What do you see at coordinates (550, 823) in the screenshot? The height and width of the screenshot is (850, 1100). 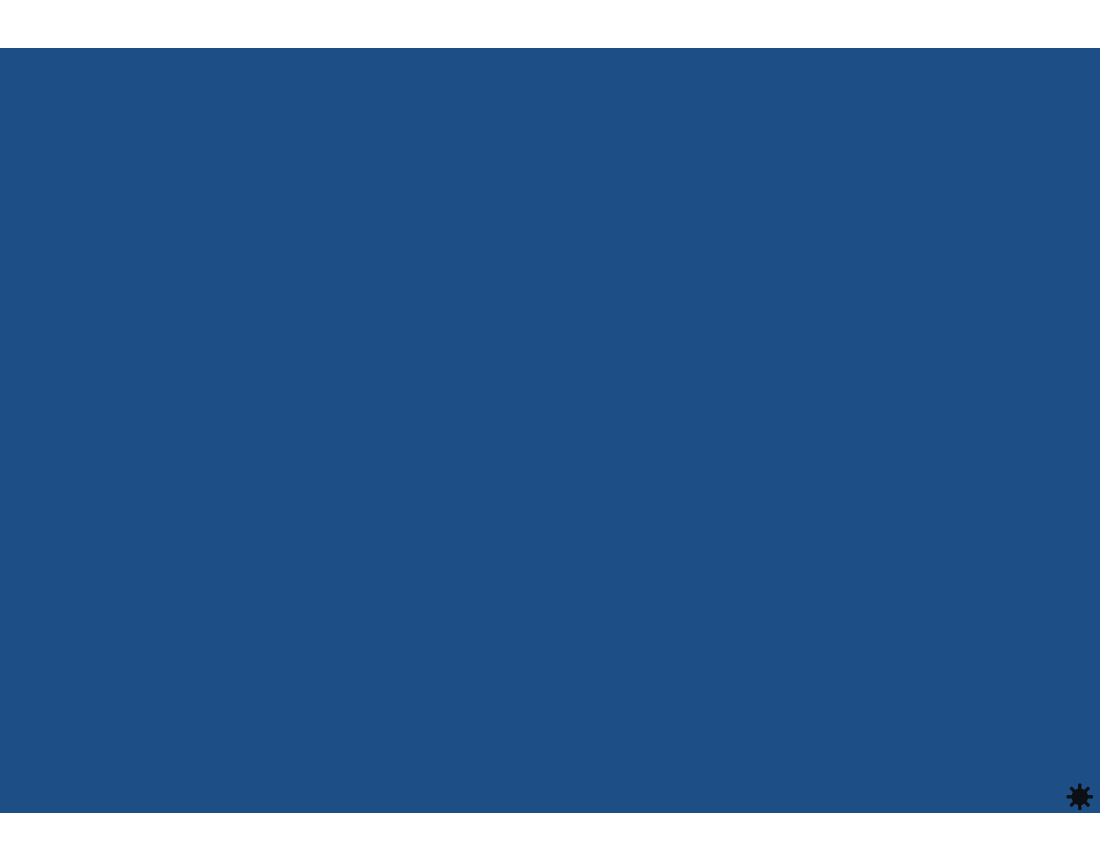 I see `colorbar-tick-labels` at bounding box center [550, 823].